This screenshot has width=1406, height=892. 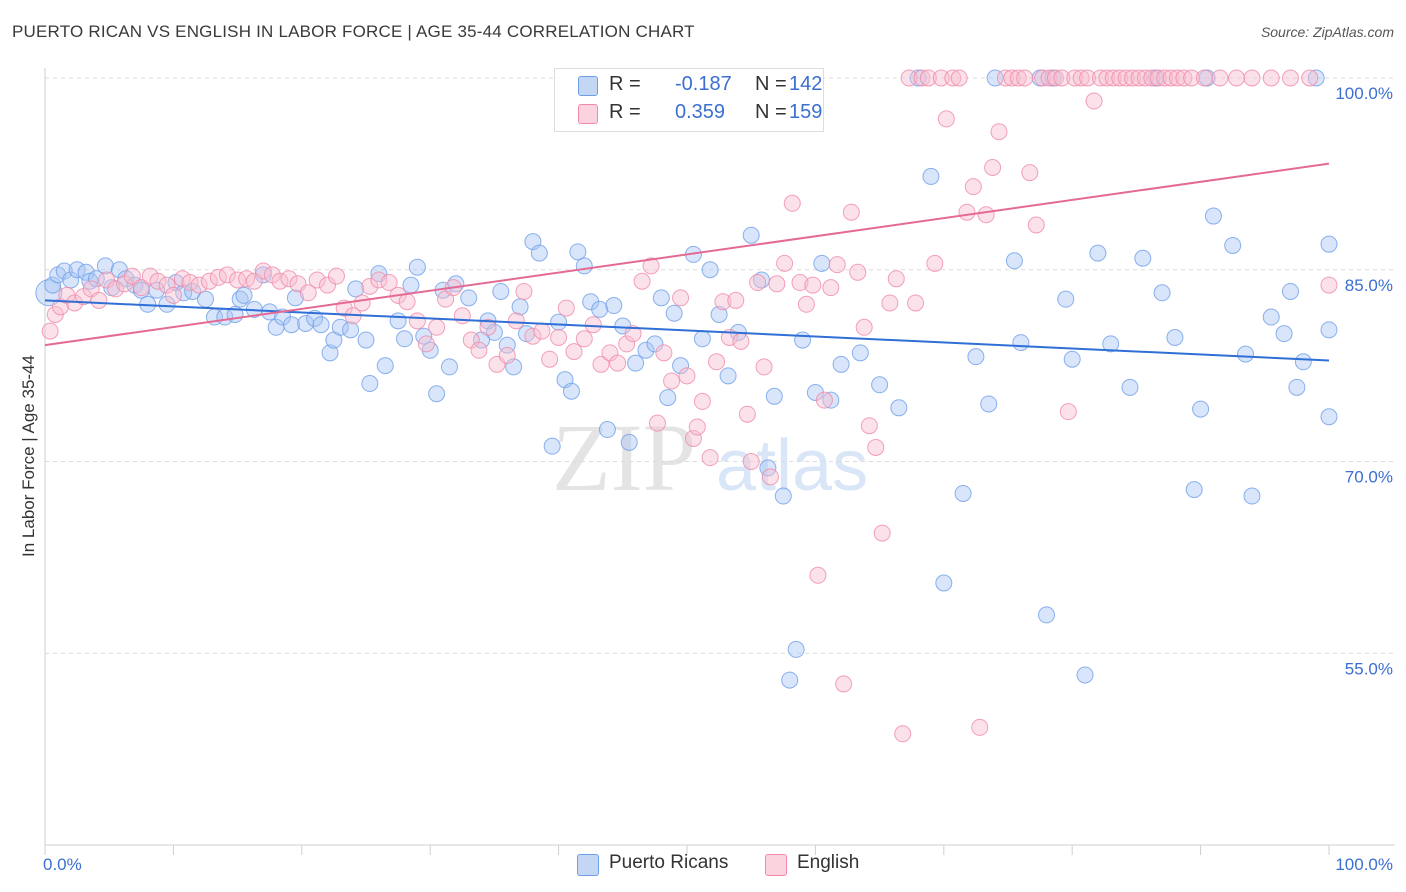 What do you see at coordinates (588, 865) in the screenshot?
I see `swatch-blue` at bounding box center [588, 865].